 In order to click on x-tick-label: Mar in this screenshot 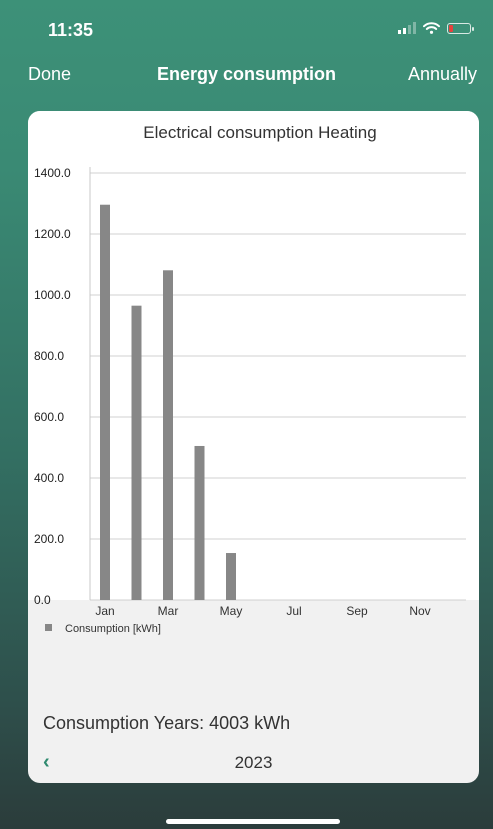, I will do `click(168, 611)`.